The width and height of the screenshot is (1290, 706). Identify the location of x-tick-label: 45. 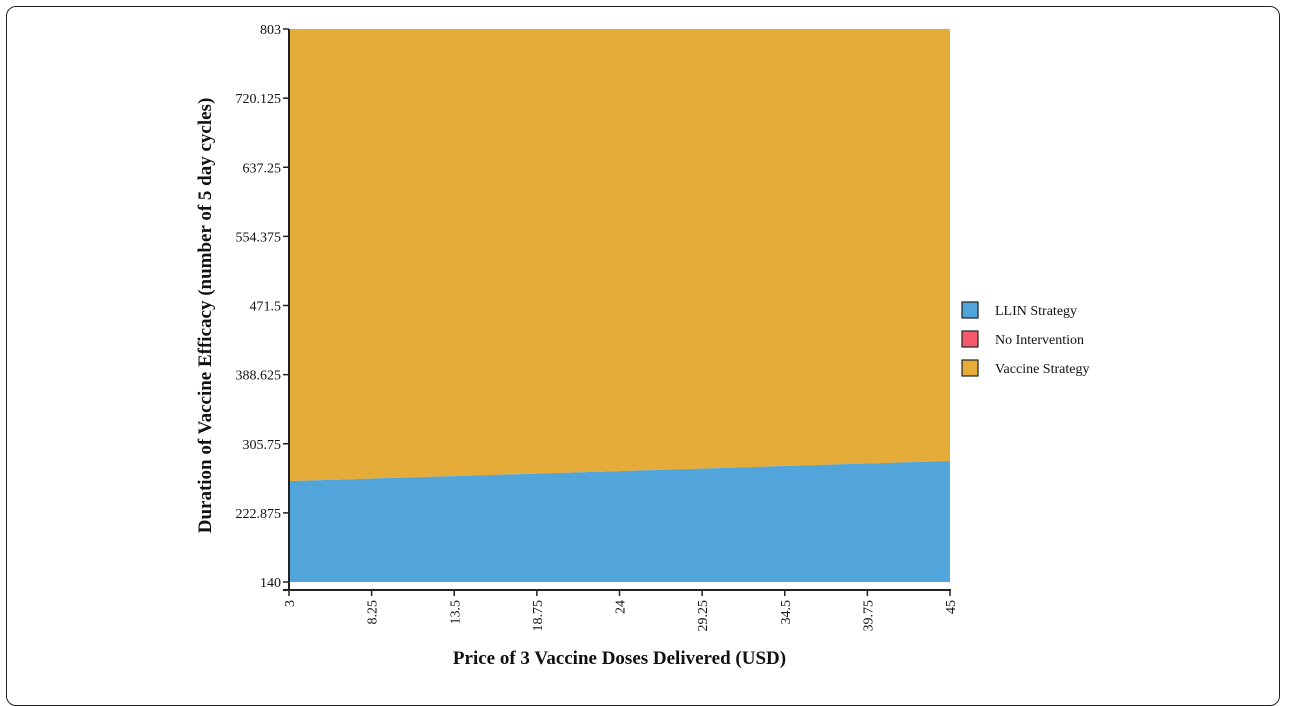
(951, 607).